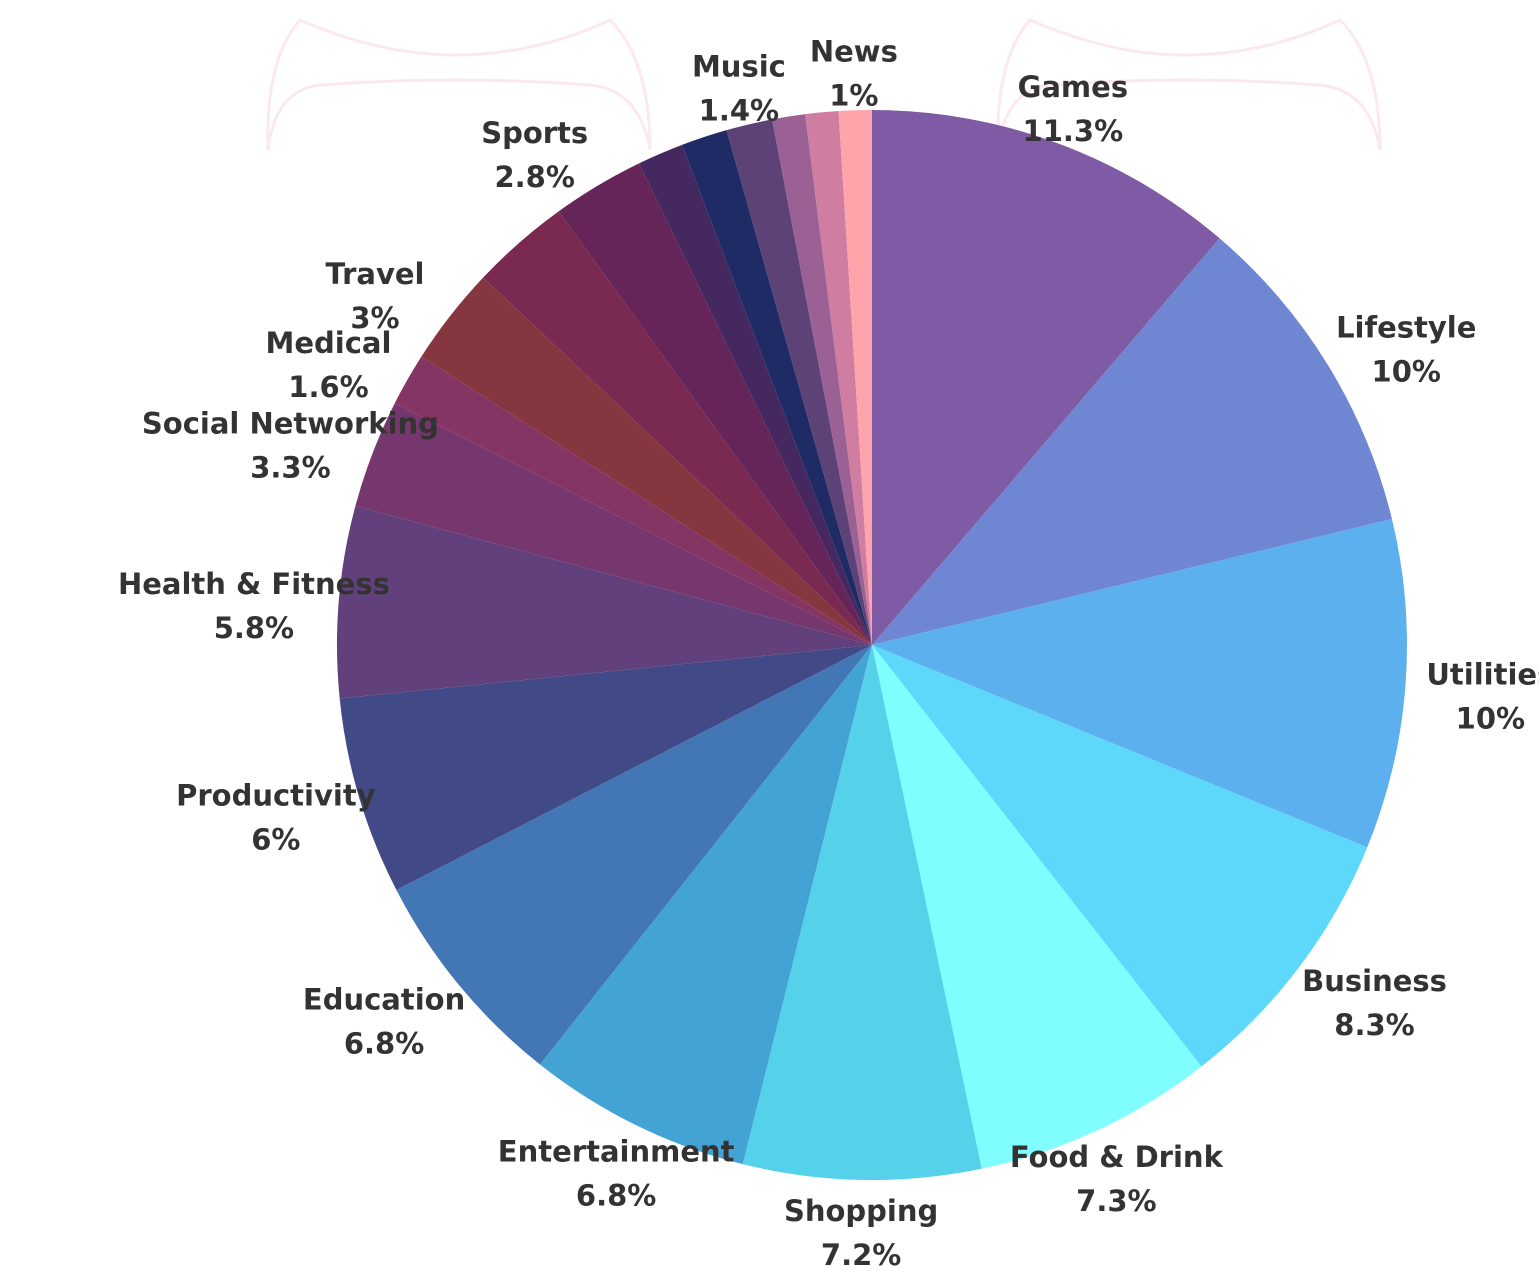  Describe the element at coordinates (1073, 131) in the screenshot. I see `slice-percent-label: 11.3%` at that location.